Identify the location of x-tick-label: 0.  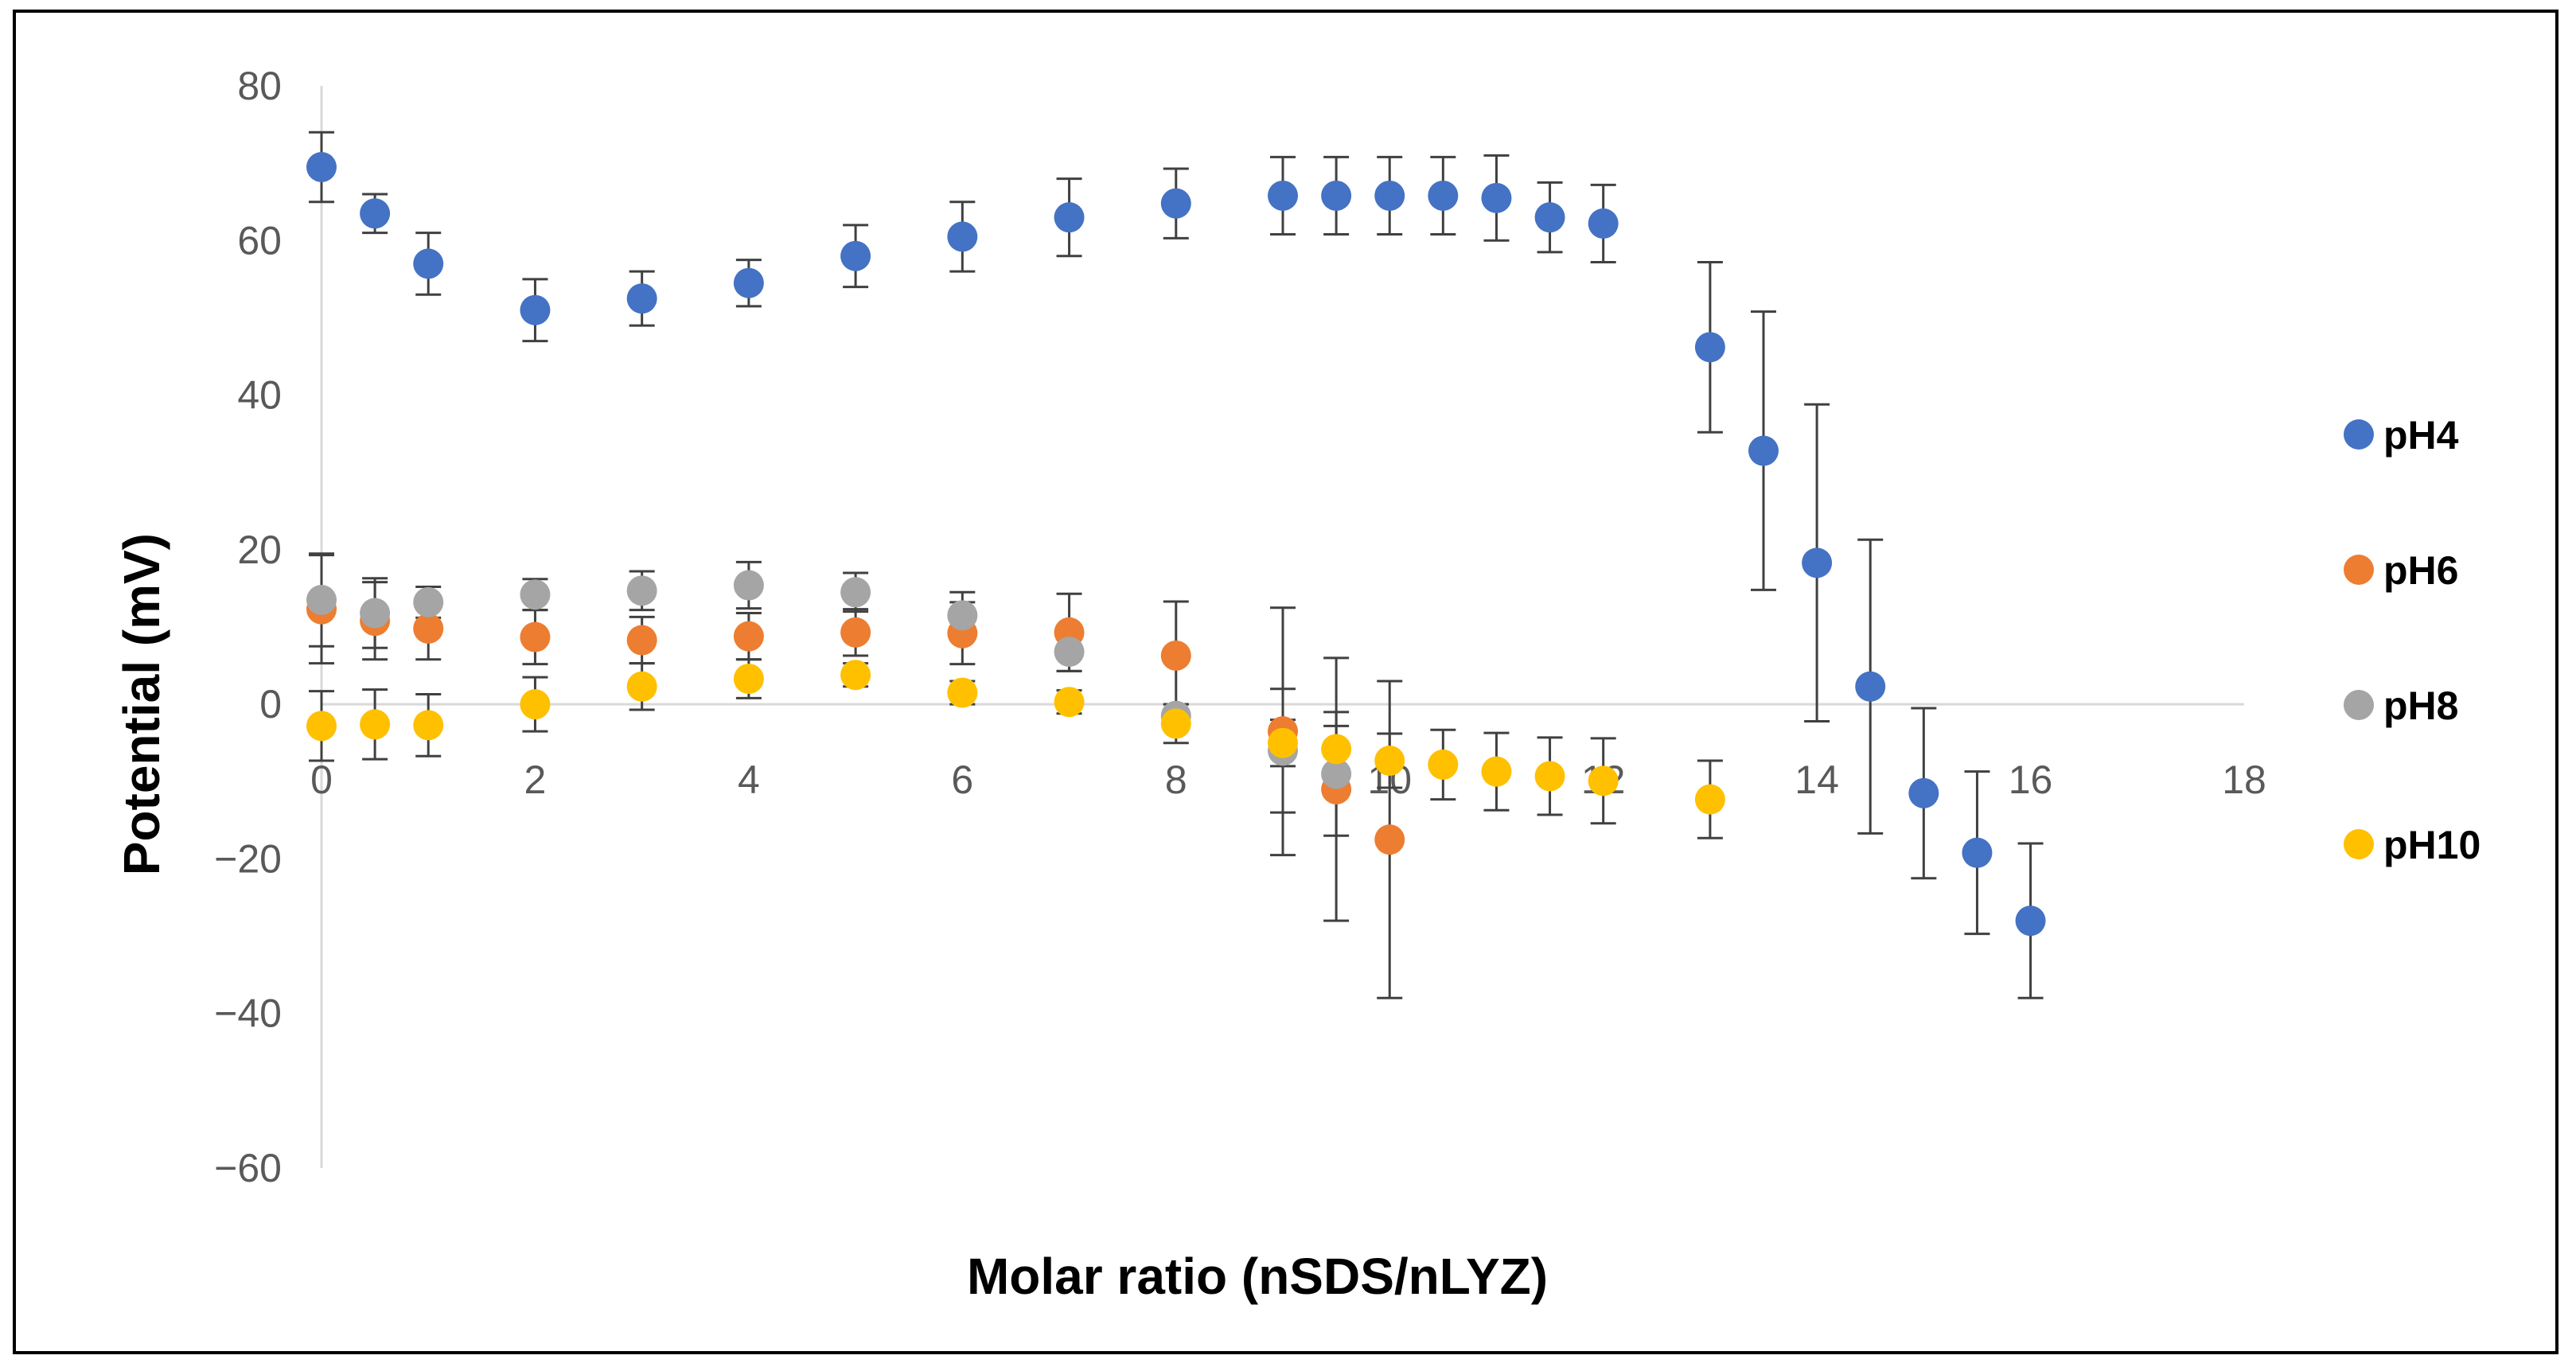
(321, 779).